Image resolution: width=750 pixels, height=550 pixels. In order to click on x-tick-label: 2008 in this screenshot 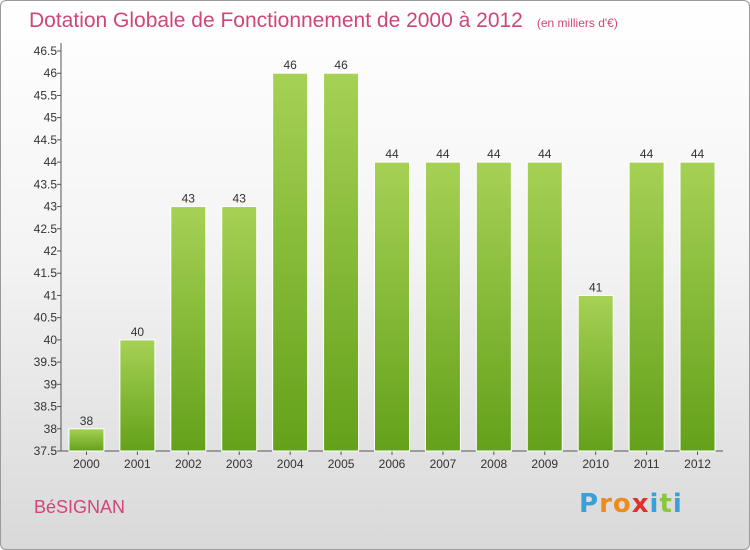, I will do `click(493, 464)`.